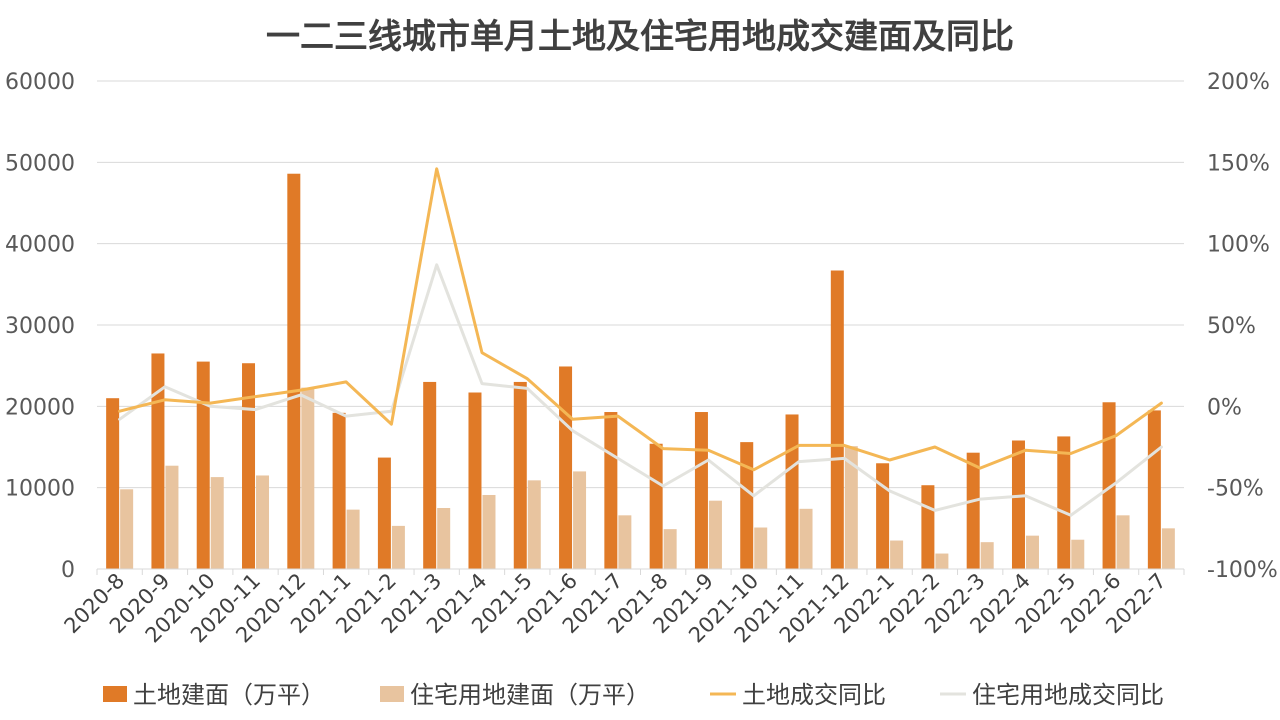 The width and height of the screenshot is (1280, 720). What do you see at coordinates (640, 37) in the screenshot?
I see `chart-title: 一二三线城市单月土地及住宅用地成交建面及同比` at bounding box center [640, 37].